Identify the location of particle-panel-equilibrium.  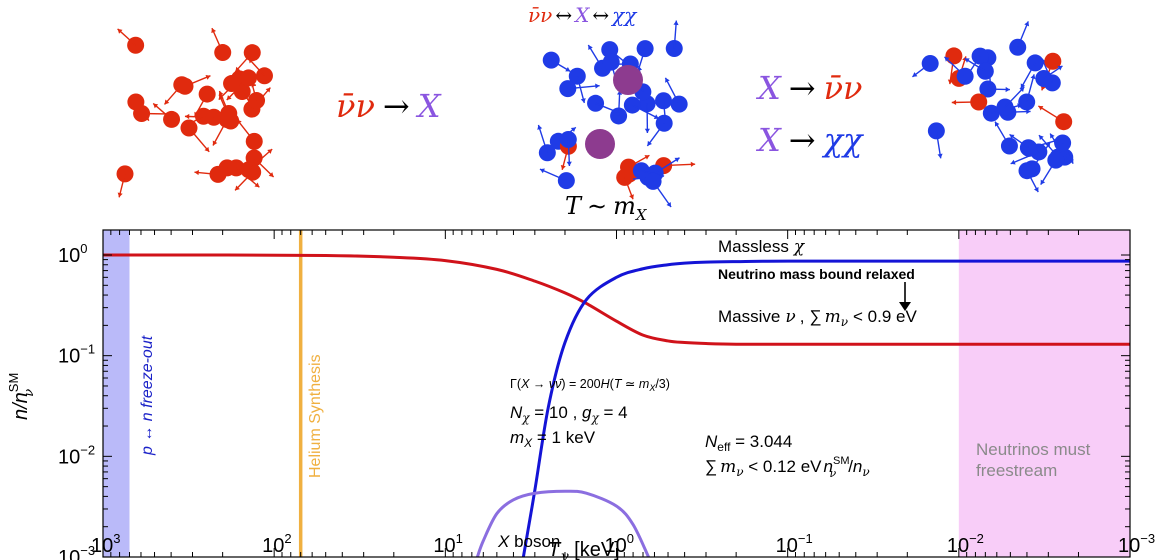
(616, 114).